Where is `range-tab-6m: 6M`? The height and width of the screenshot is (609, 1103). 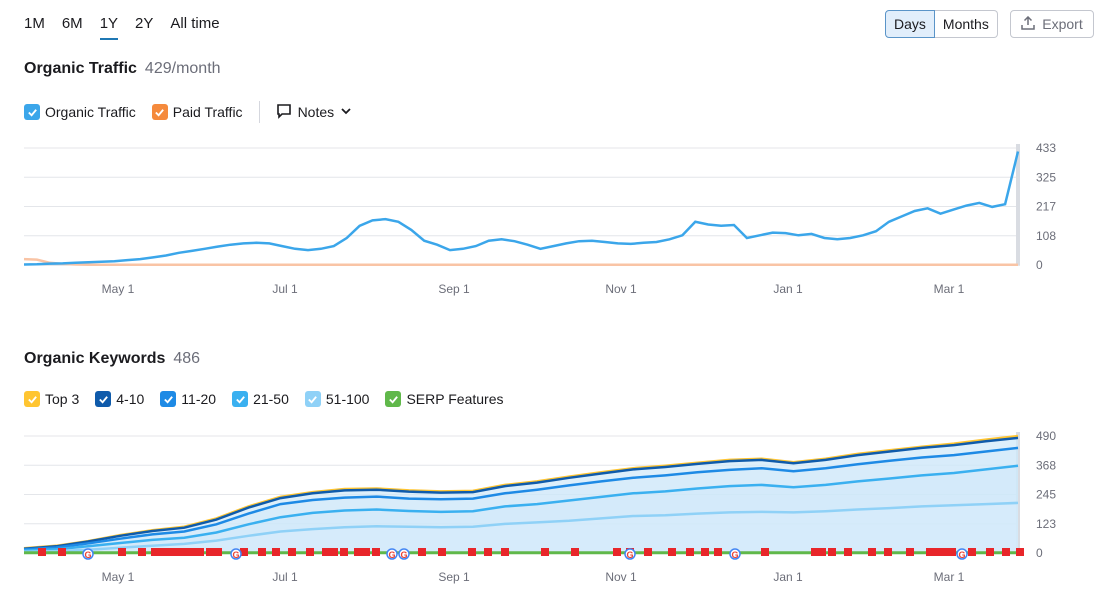
range-tab-6m: 6M is located at coordinates (72, 23).